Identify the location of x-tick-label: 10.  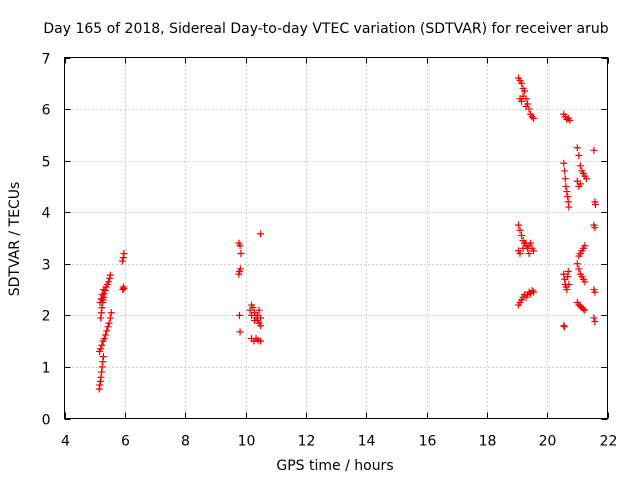
(247, 442).